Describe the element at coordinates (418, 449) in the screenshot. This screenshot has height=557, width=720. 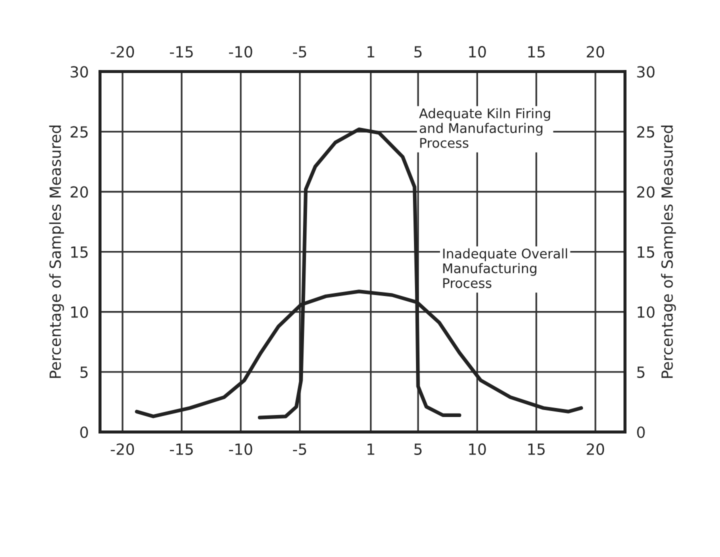
I see `x-tick-label: 5` at that location.